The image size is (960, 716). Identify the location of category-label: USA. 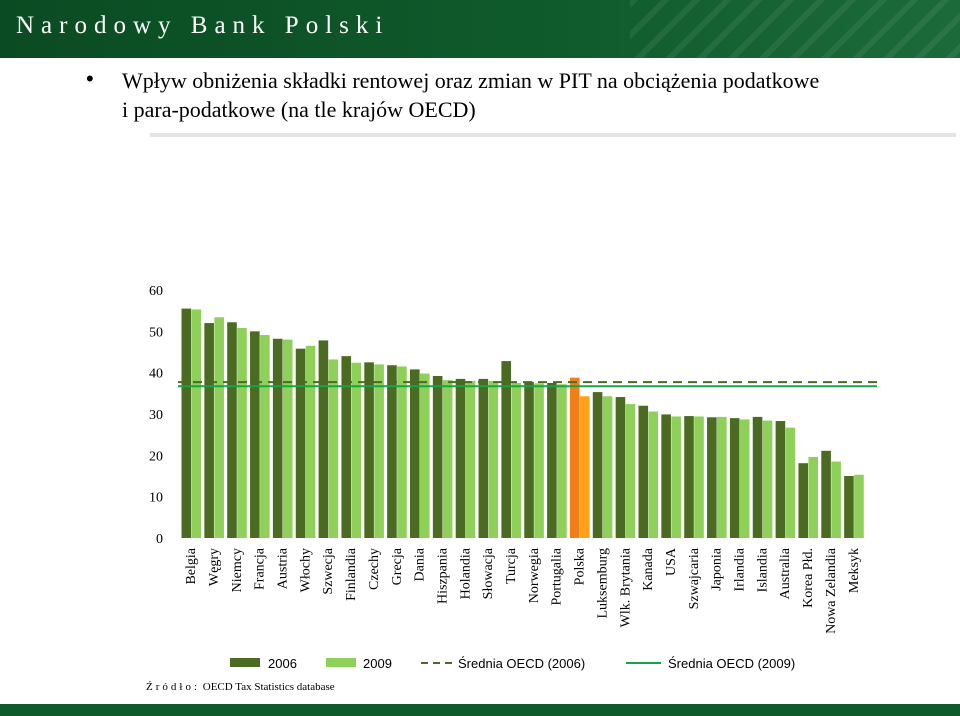
(671, 561).